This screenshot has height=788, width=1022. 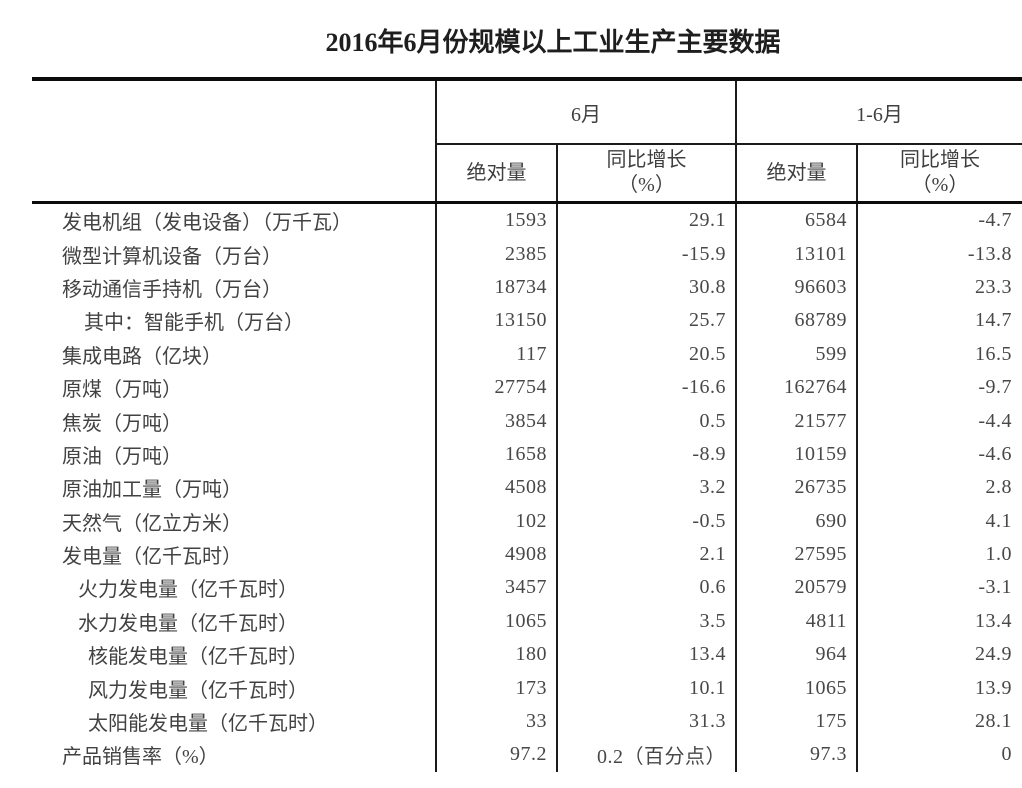 I want to click on table-row: 焦炭（万吨） 3854 0.5 21577 -4.4, so click(x=527, y=421).